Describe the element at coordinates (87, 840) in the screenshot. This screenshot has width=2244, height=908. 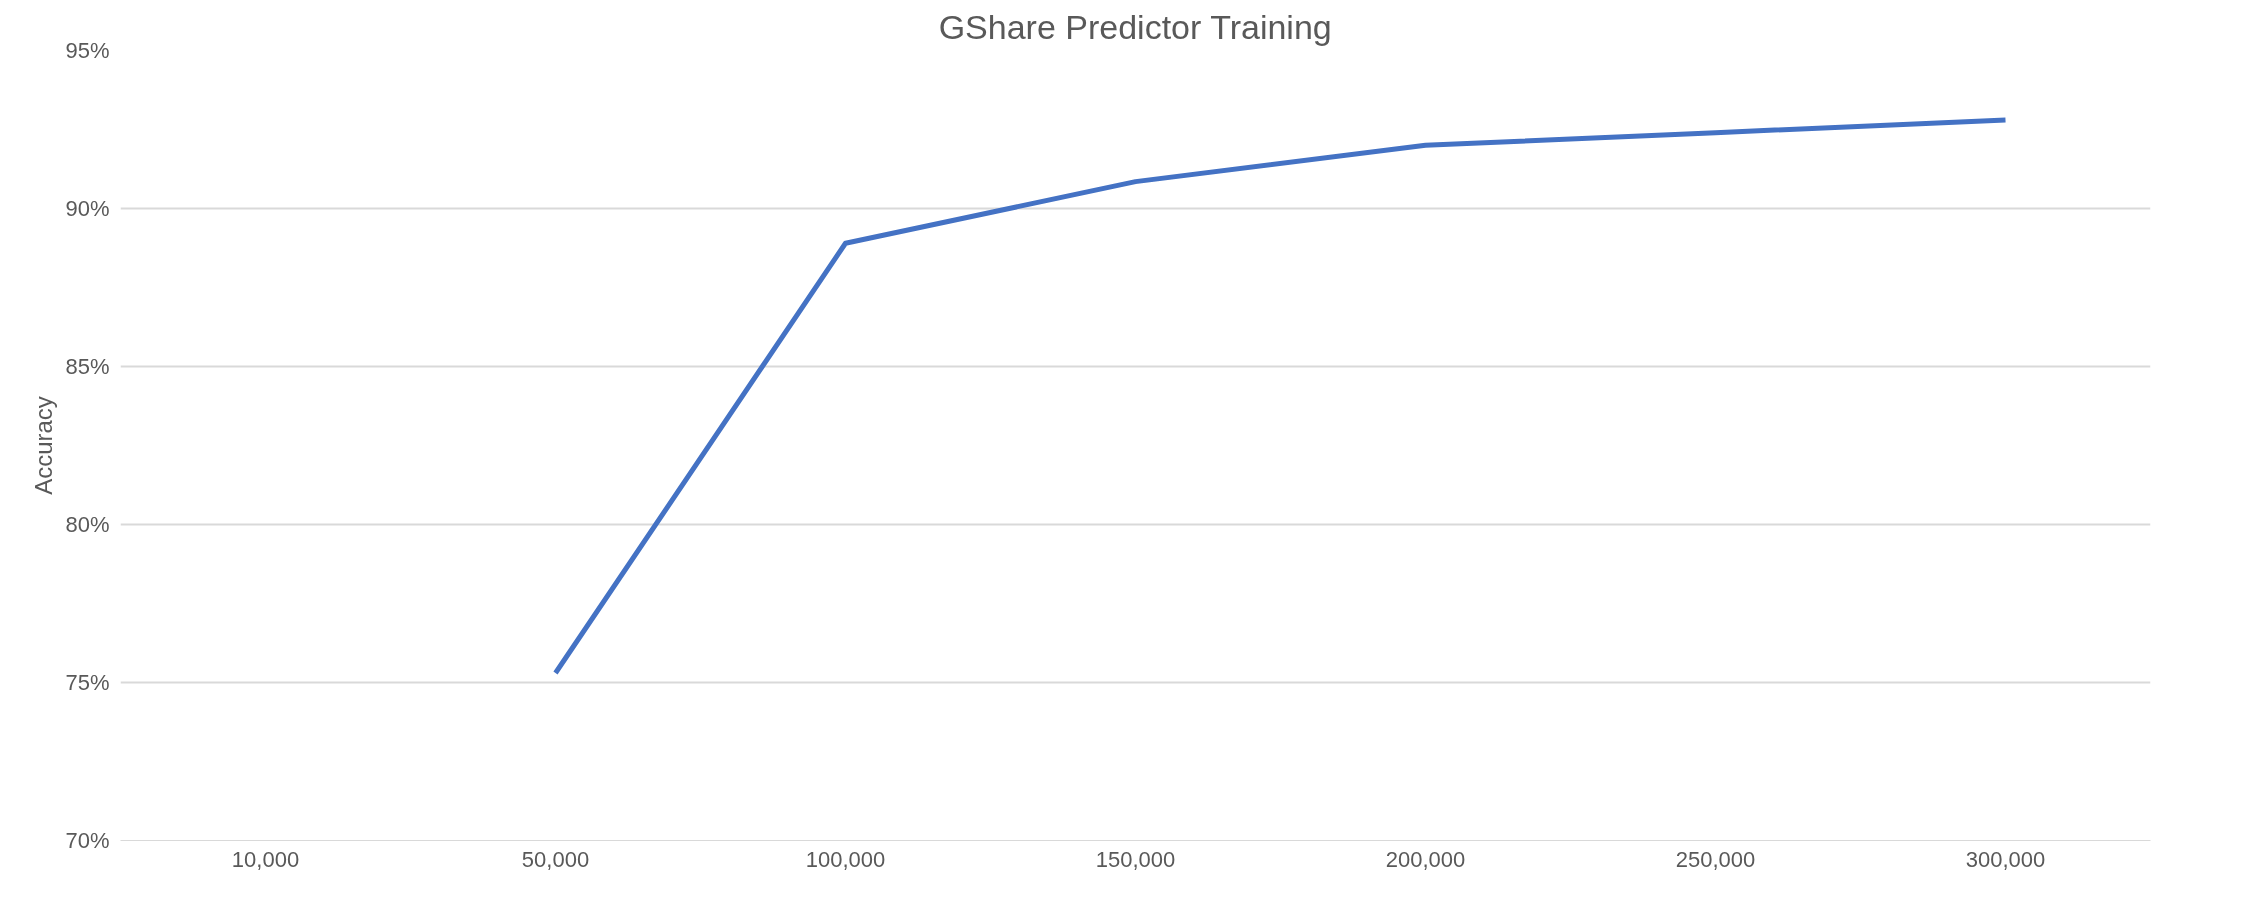
I see `y-tick-label: 70%` at that location.